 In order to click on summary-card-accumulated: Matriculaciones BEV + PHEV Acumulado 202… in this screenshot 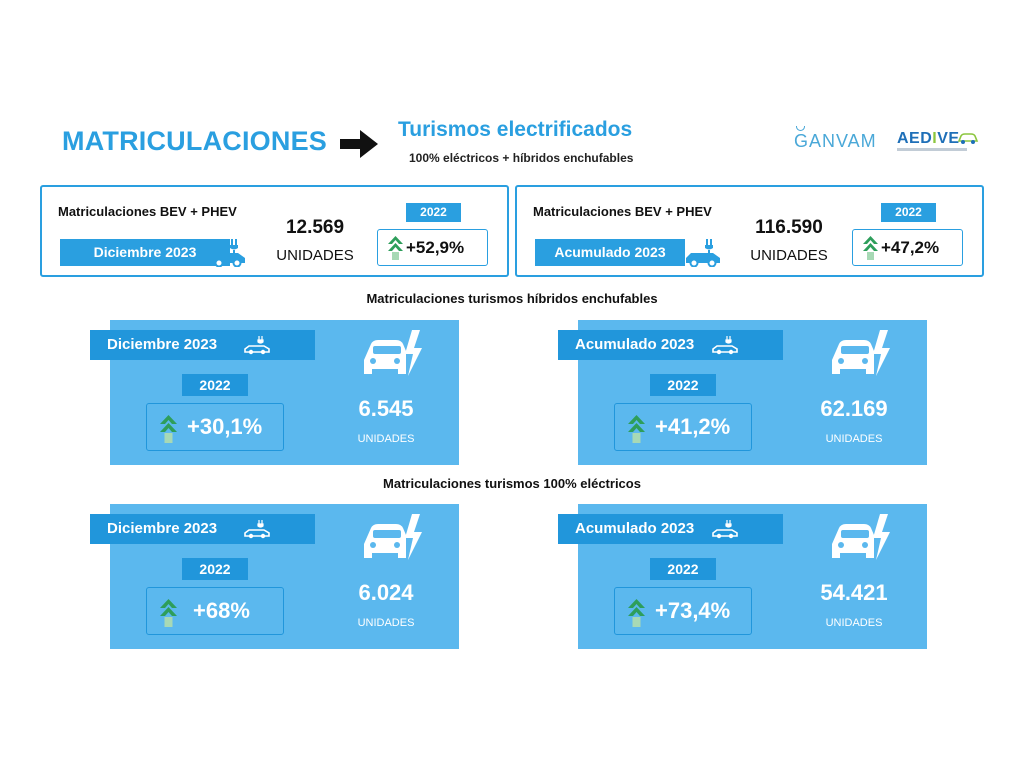, I will do `click(749, 231)`.